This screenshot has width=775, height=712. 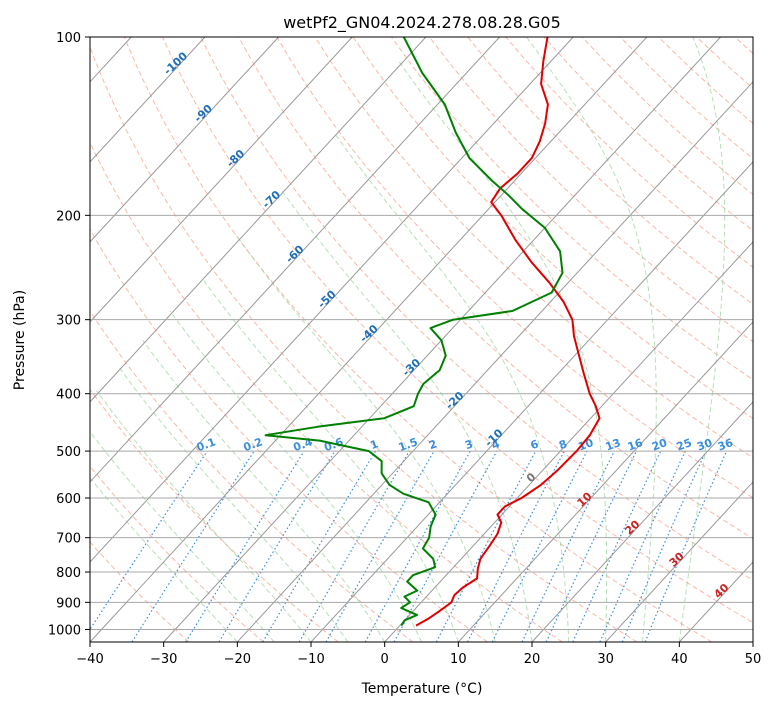 What do you see at coordinates (753, 659) in the screenshot?
I see `x-tick-label: 50` at bounding box center [753, 659].